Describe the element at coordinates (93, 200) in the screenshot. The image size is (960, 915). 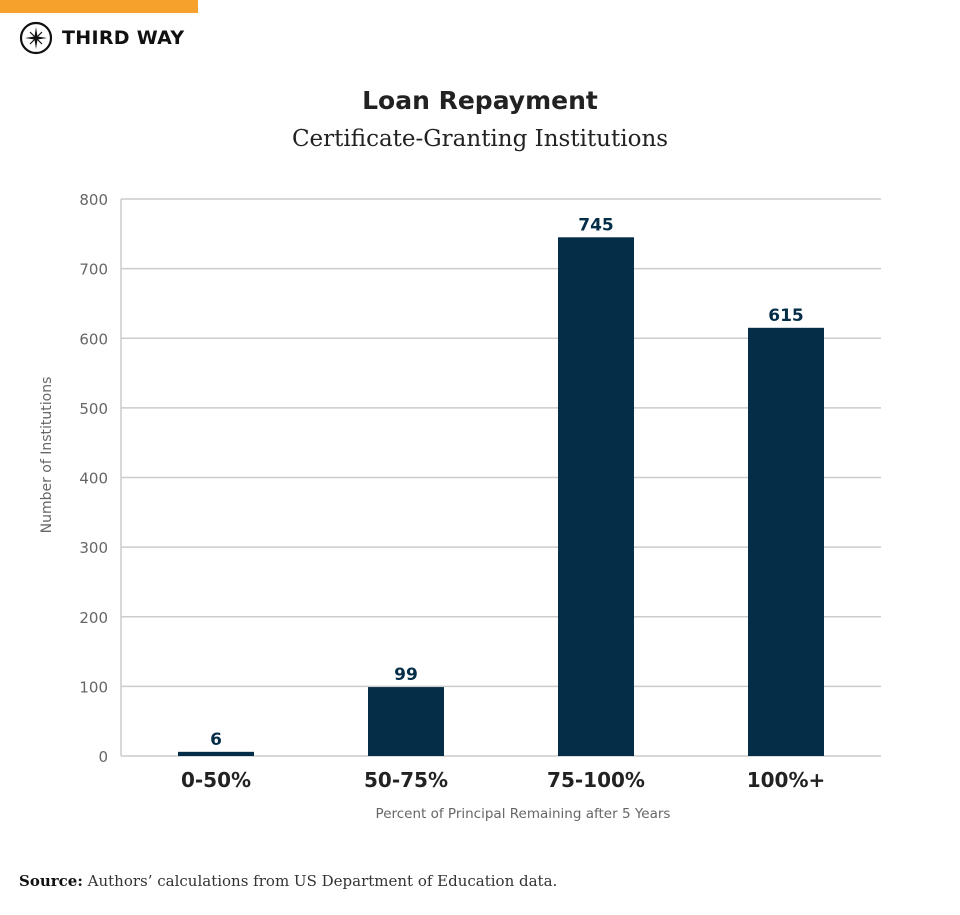
I see `y-tick-label: 800` at that location.